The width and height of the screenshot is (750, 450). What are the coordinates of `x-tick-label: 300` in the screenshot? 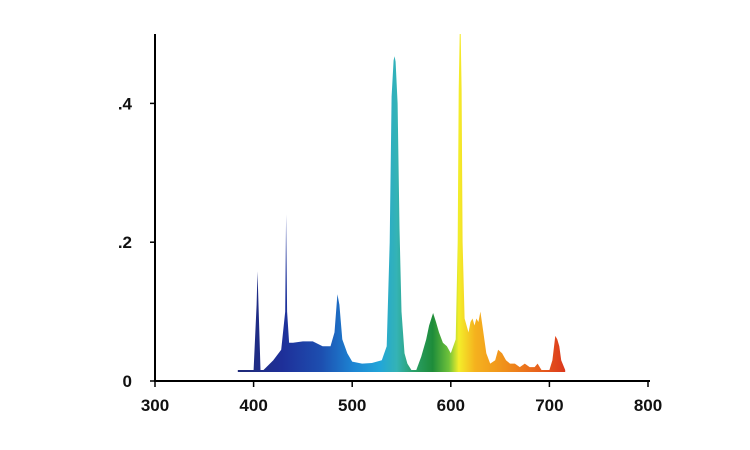 It's located at (155, 405).